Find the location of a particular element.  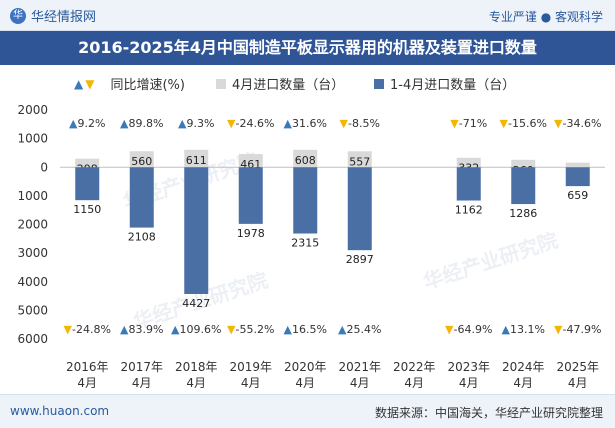

y-tick-label: 0 is located at coordinates (44, 167).